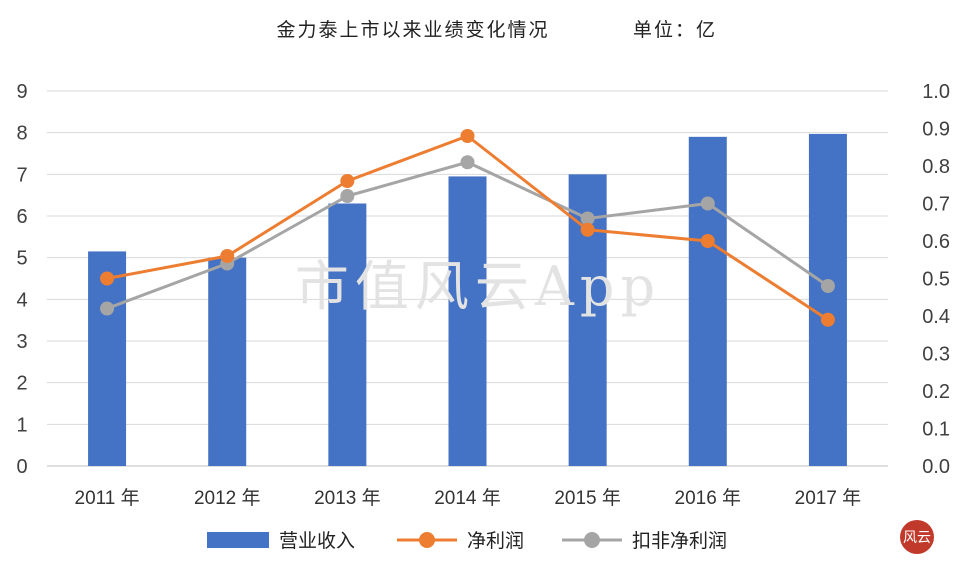  I want to click on left-tick-label: 3, so click(21, 342).